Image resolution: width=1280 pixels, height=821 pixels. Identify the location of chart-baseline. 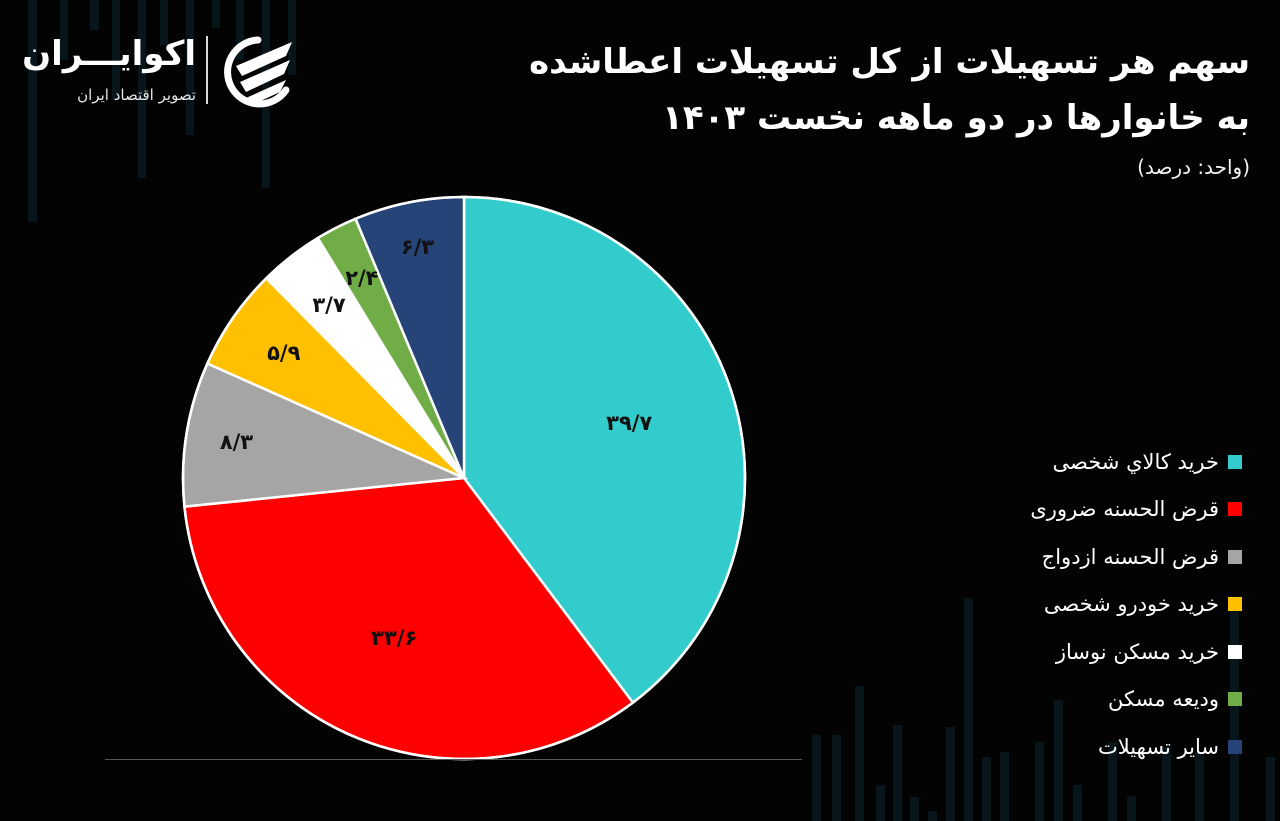
(453, 759).